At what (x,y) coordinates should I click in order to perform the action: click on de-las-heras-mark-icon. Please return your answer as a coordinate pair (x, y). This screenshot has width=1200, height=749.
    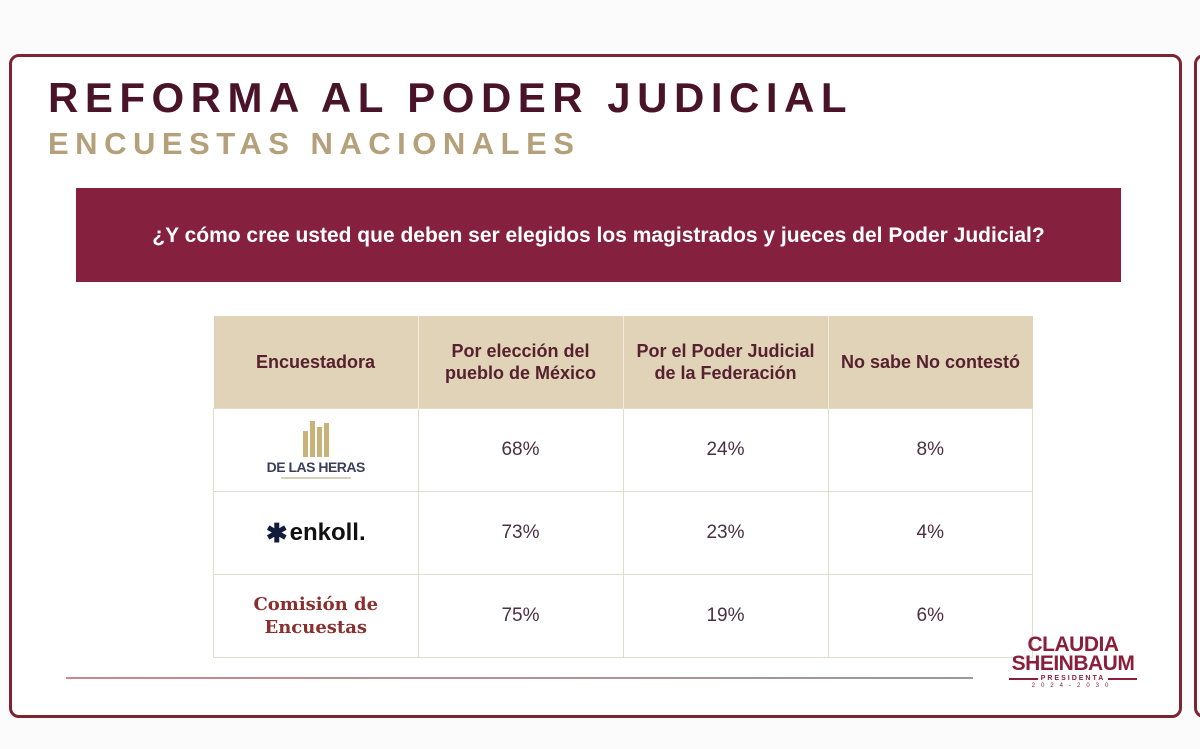
    Looking at the image, I should click on (315, 439).